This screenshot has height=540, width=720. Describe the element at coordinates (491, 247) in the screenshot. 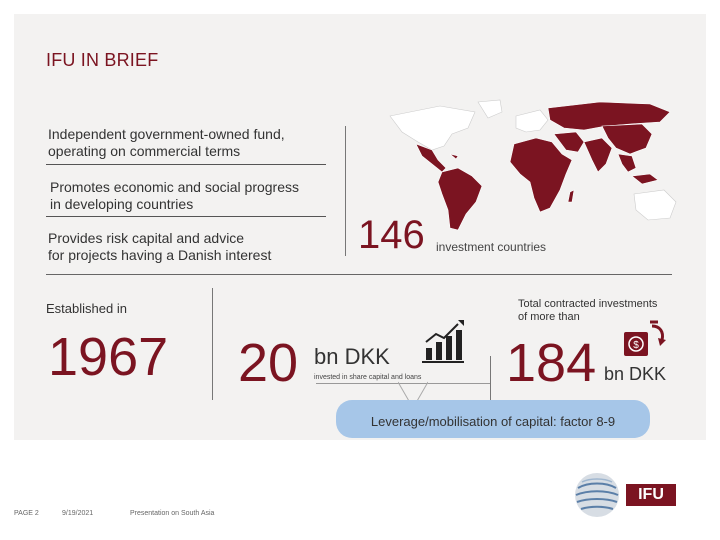

I see `countries-label: investment countries` at that location.